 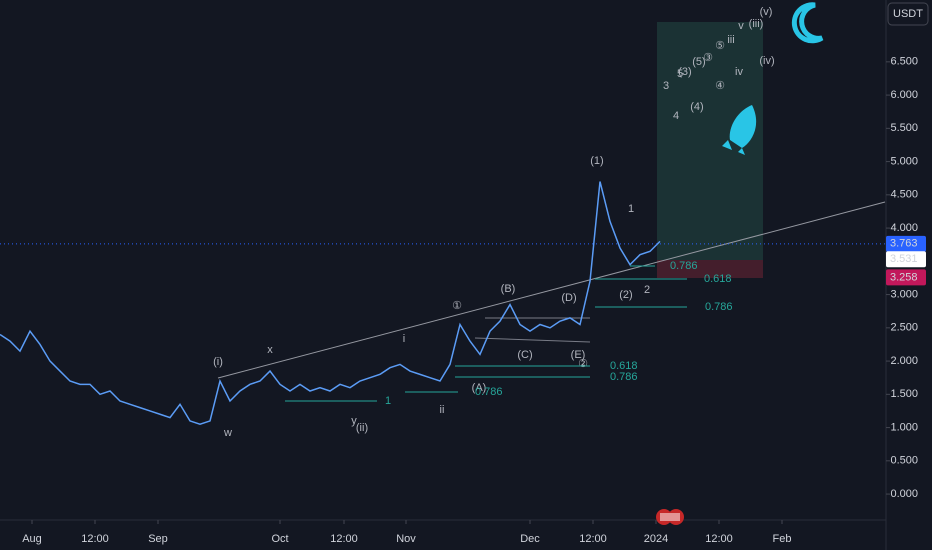 I want to click on wave-label: (1), so click(x=596, y=161).